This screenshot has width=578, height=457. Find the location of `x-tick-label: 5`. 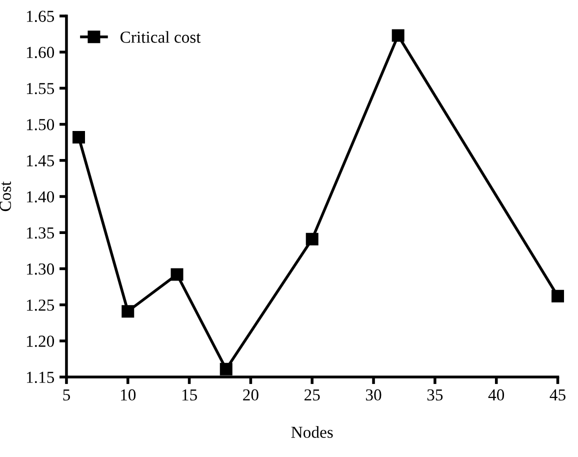

x-tick-label: 5 is located at coordinates (66, 395).